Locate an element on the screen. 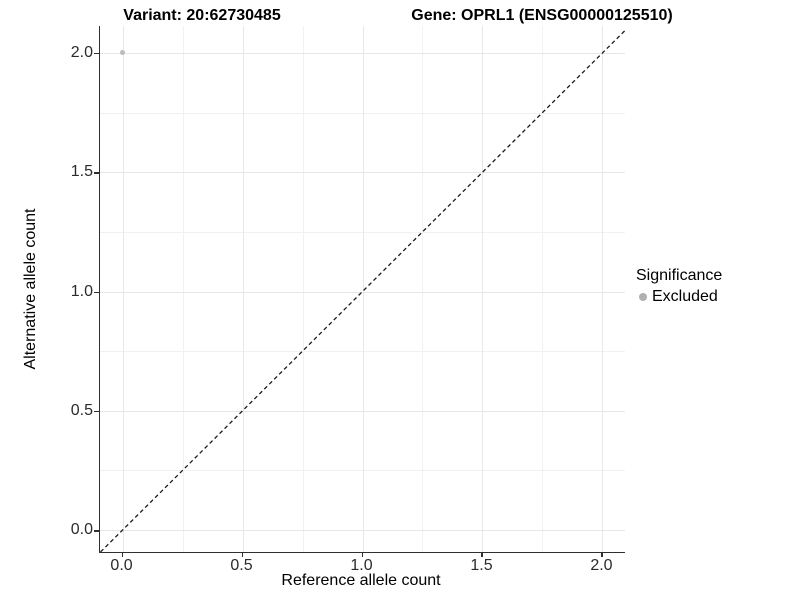 The image size is (800, 600). x-tick-label: 0.0 is located at coordinates (121, 565).